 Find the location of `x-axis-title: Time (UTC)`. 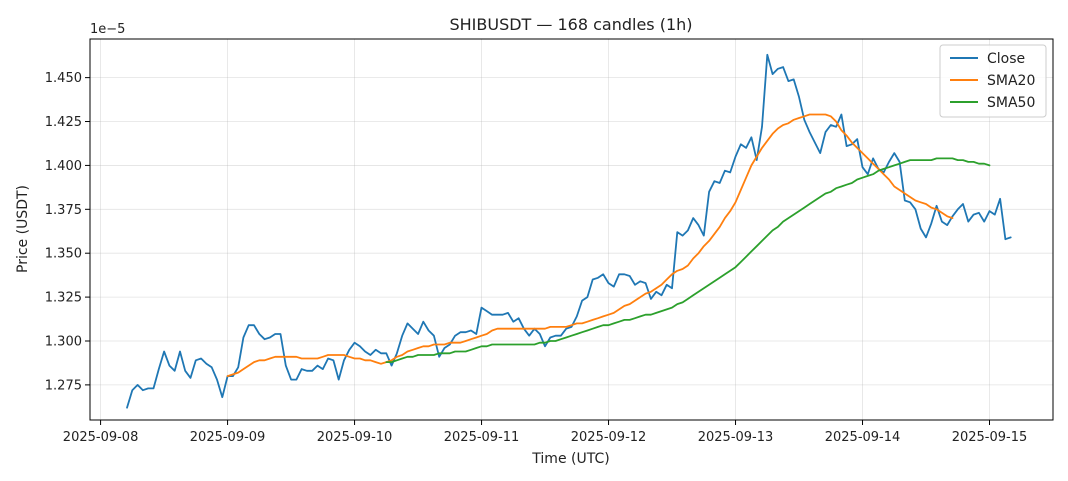

x-axis-title: Time (UTC) is located at coordinates (570, 459).